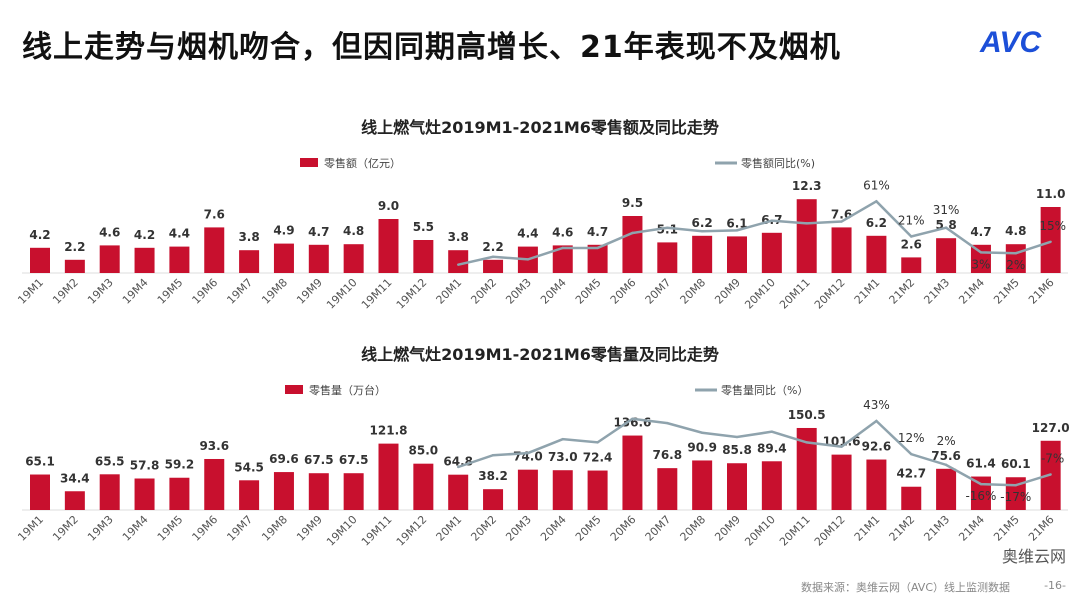  What do you see at coordinates (109, 232) in the screenshot?
I see `bar-value-label: 4.6` at bounding box center [109, 232].